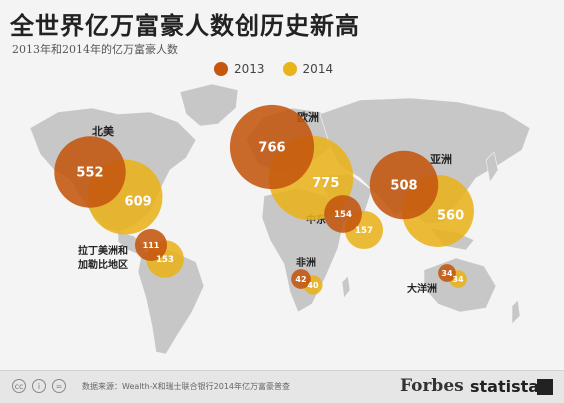 This screenshot has width=564, height=403. Describe the element at coordinates (289, 69) in the screenshot. I see `legend-swatch-2014` at that location.